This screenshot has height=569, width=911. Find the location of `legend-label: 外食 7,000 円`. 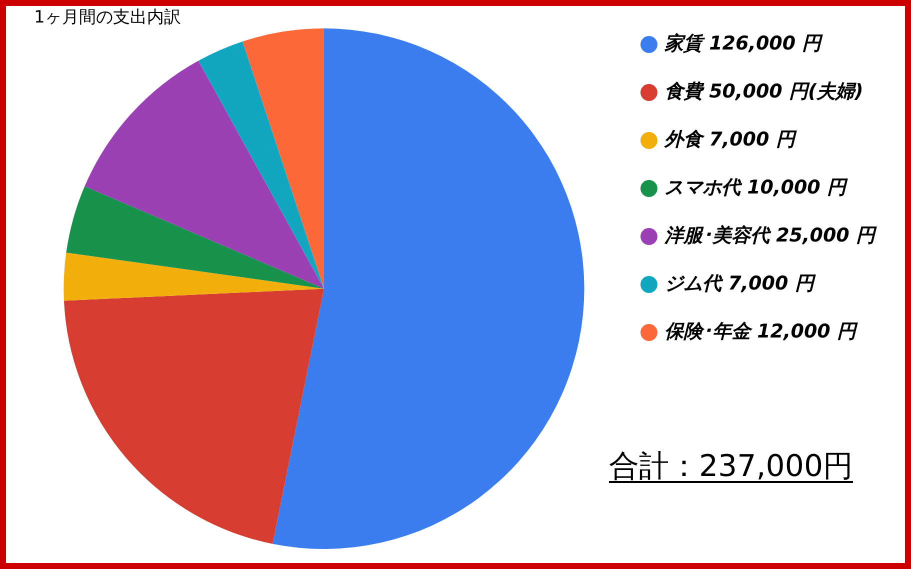

legend-label: 外食 7,000 円 is located at coordinates (730, 139).